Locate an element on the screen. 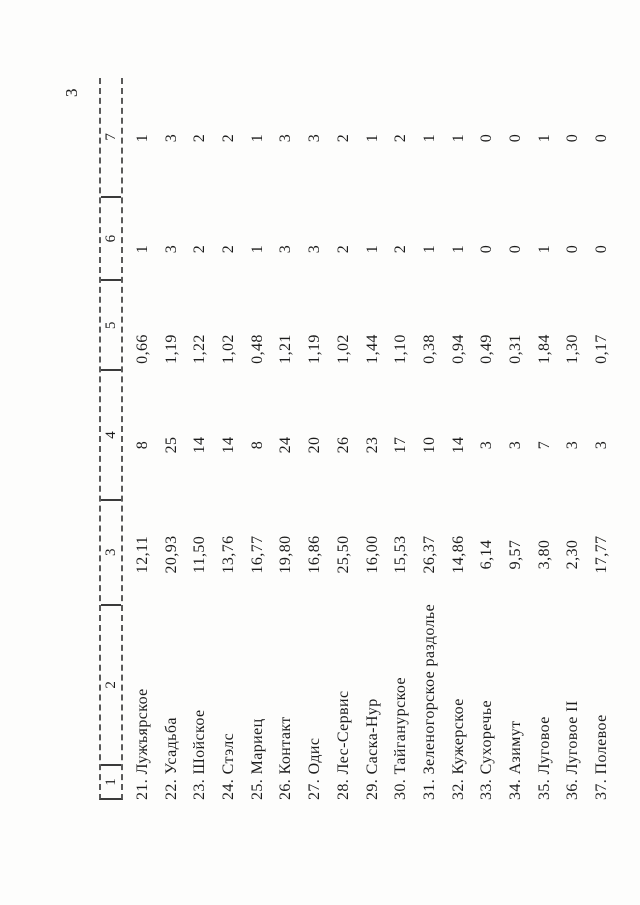 The width and height of the screenshot is (640, 905). header-cell-4: 4 is located at coordinates (111, 436).